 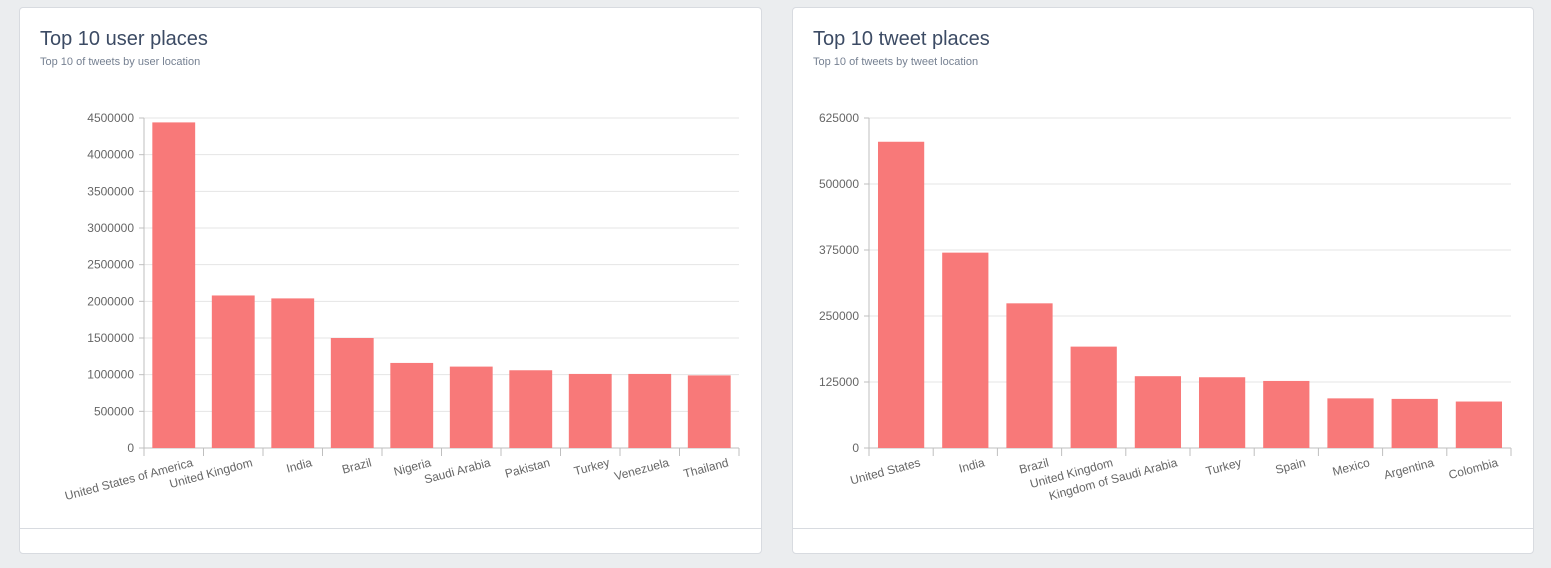 I want to click on card-title: Top 10 user places, so click(x=124, y=39).